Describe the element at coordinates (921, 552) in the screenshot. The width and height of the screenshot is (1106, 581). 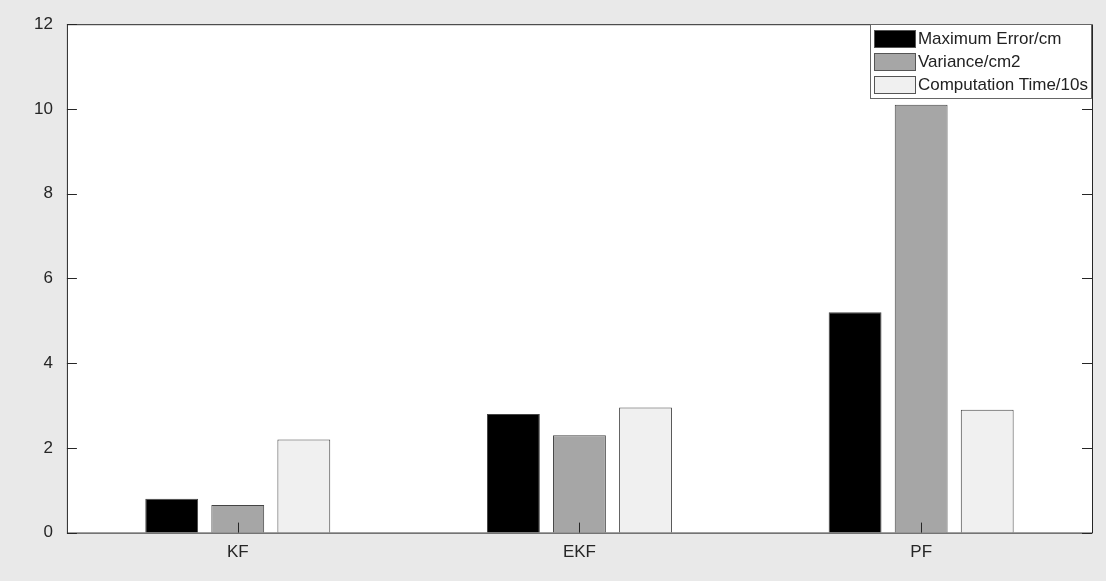
I see `x-tick-label: PF` at that location.